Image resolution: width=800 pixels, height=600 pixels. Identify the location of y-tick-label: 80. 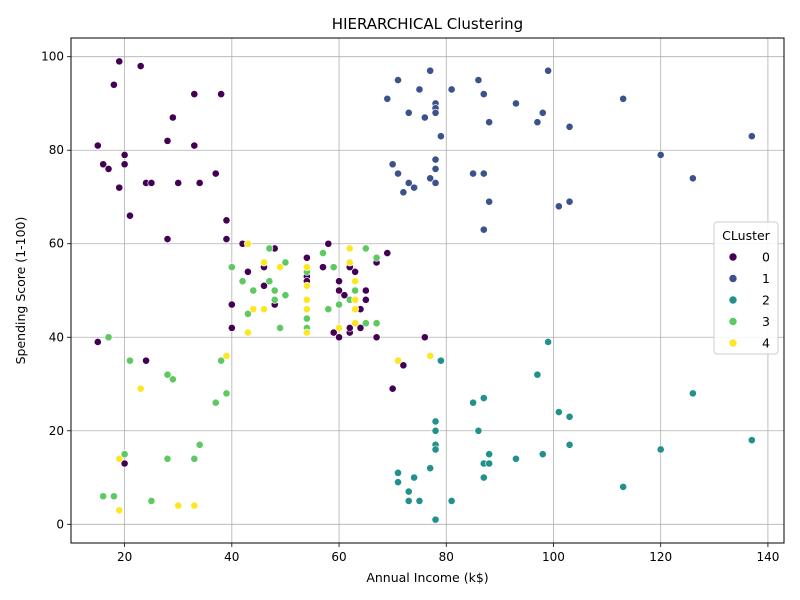
(56, 150).